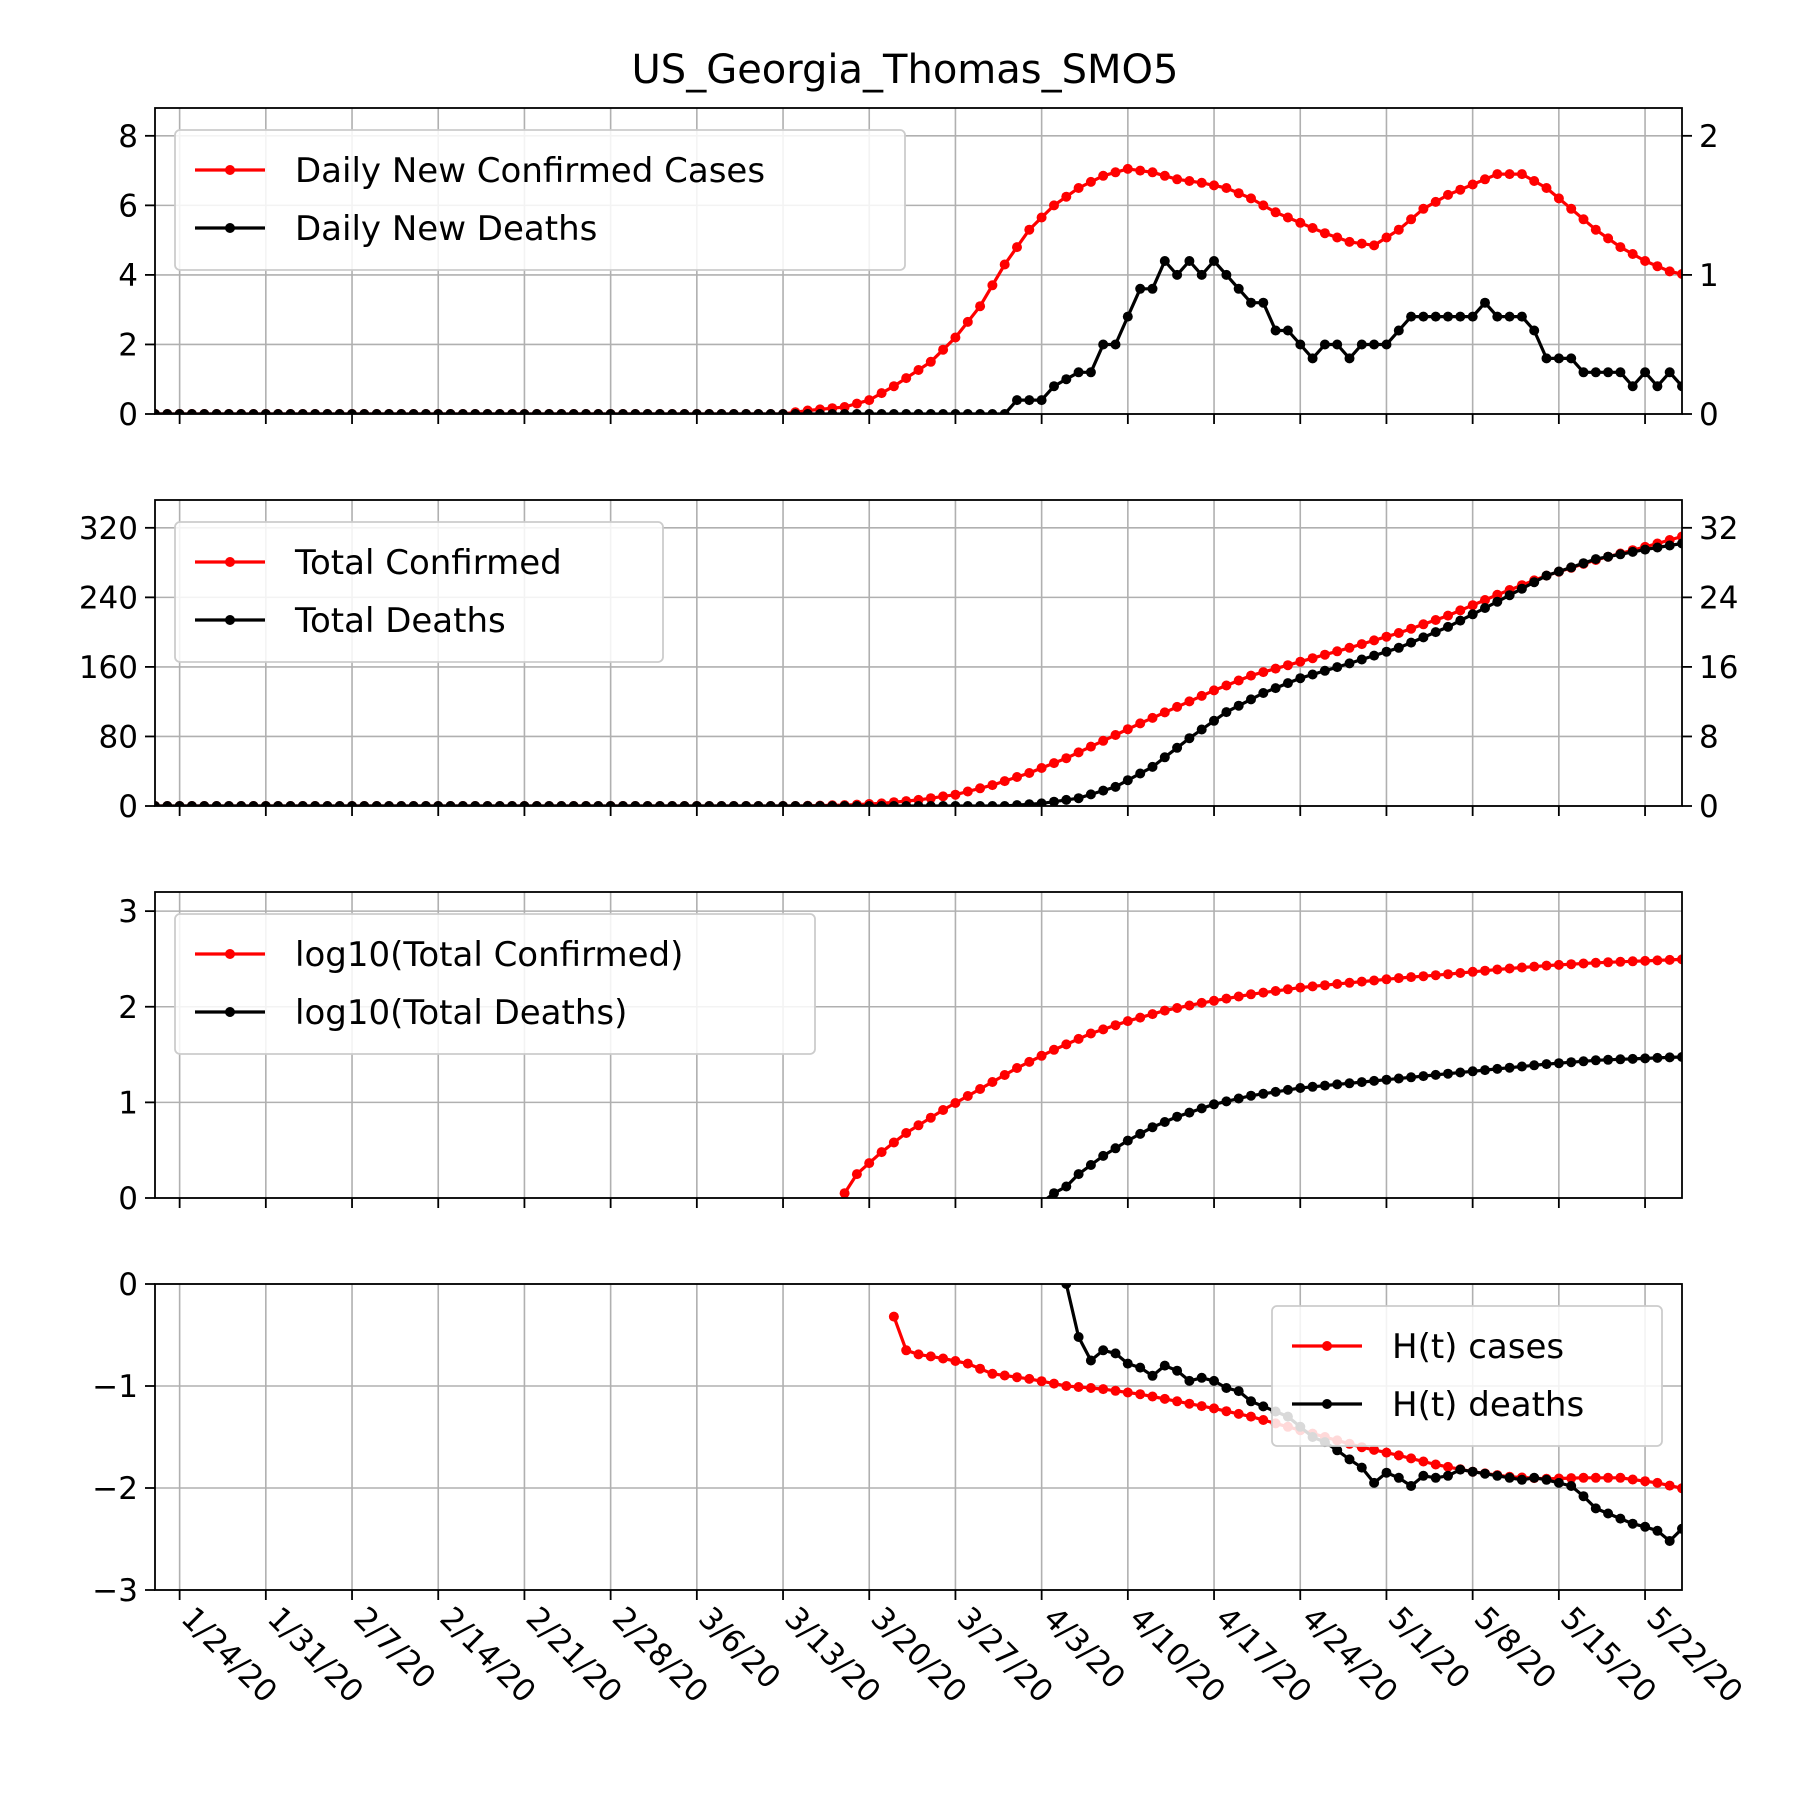 This screenshot has width=1800, height=1800. What do you see at coordinates (108, 598) in the screenshot?
I see `y-tick-label: 240` at bounding box center [108, 598].